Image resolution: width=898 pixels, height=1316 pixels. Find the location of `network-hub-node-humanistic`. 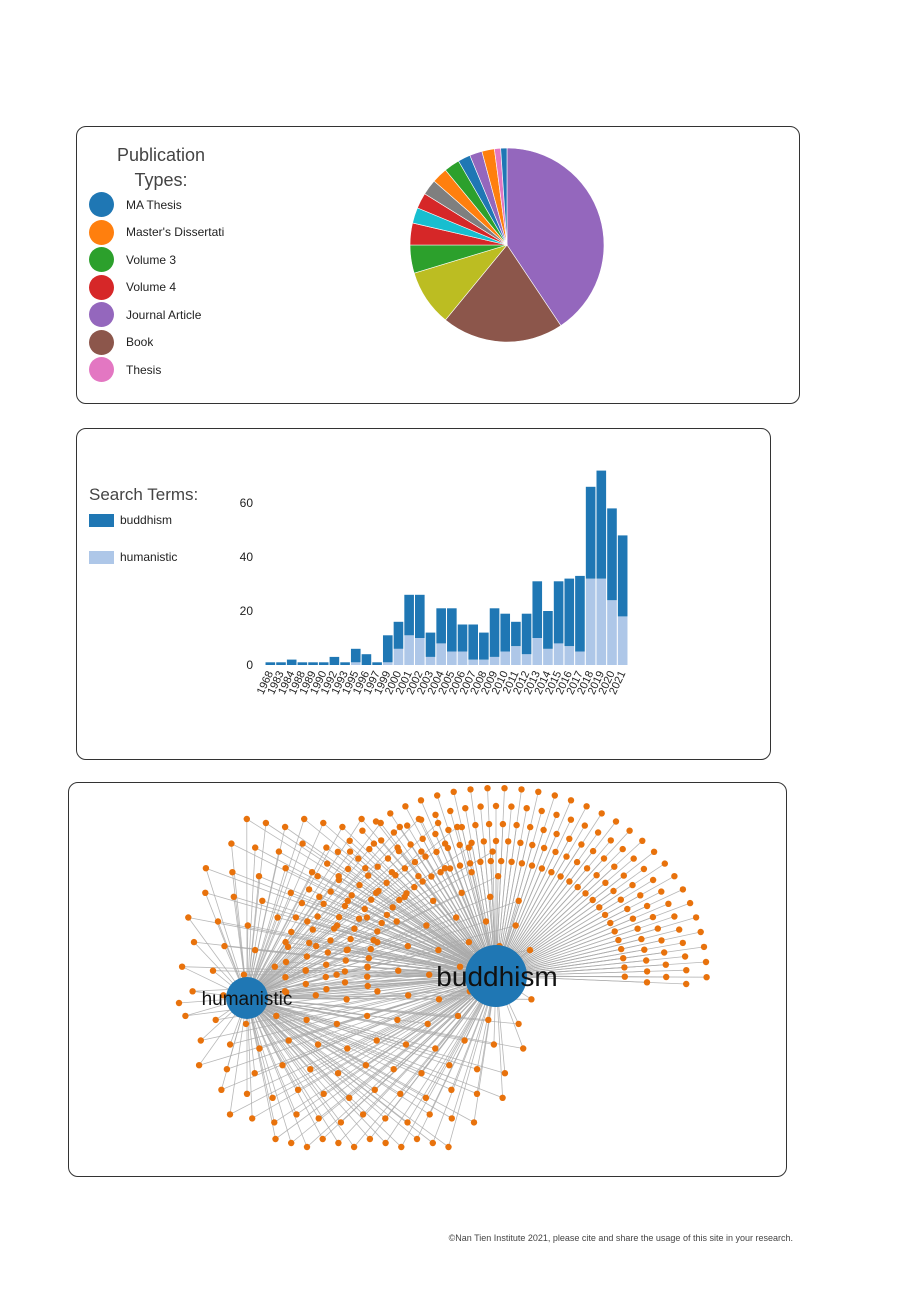

network-hub-node-humanistic is located at coordinates (247, 998).